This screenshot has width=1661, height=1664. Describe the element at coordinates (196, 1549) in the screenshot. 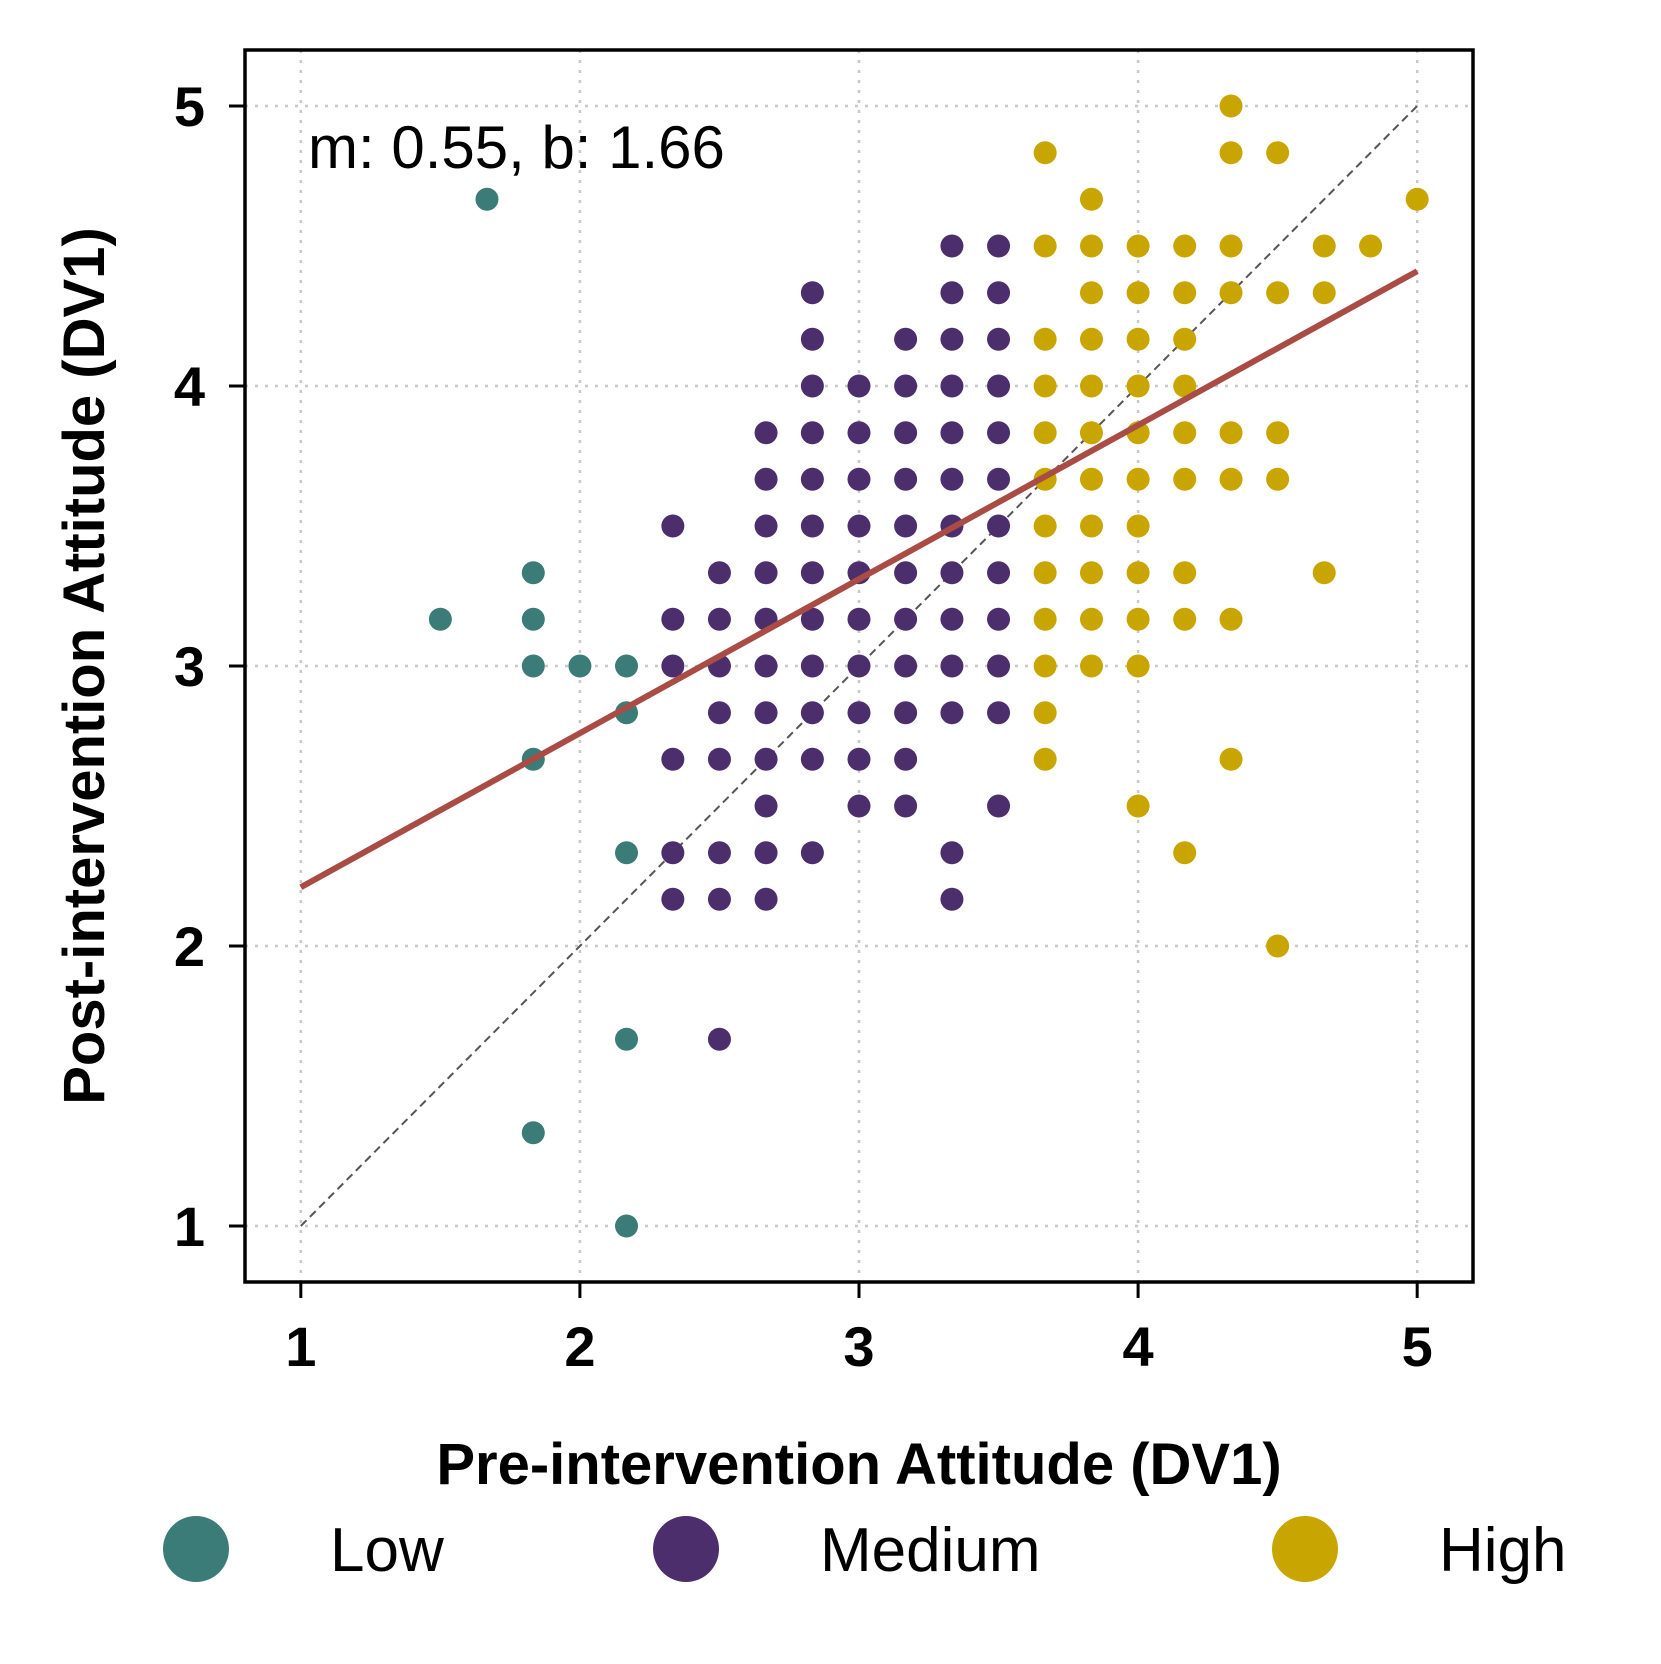

I see `legend-marker-low` at that location.